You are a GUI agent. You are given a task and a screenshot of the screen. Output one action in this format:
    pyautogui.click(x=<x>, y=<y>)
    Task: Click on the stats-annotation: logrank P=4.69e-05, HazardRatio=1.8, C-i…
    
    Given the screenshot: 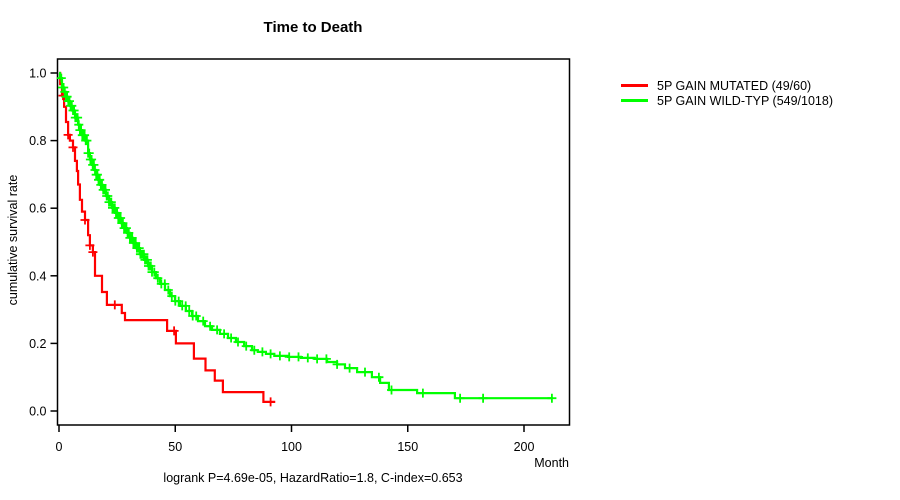 What is the action you would take?
    pyautogui.click(x=313, y=478)
    